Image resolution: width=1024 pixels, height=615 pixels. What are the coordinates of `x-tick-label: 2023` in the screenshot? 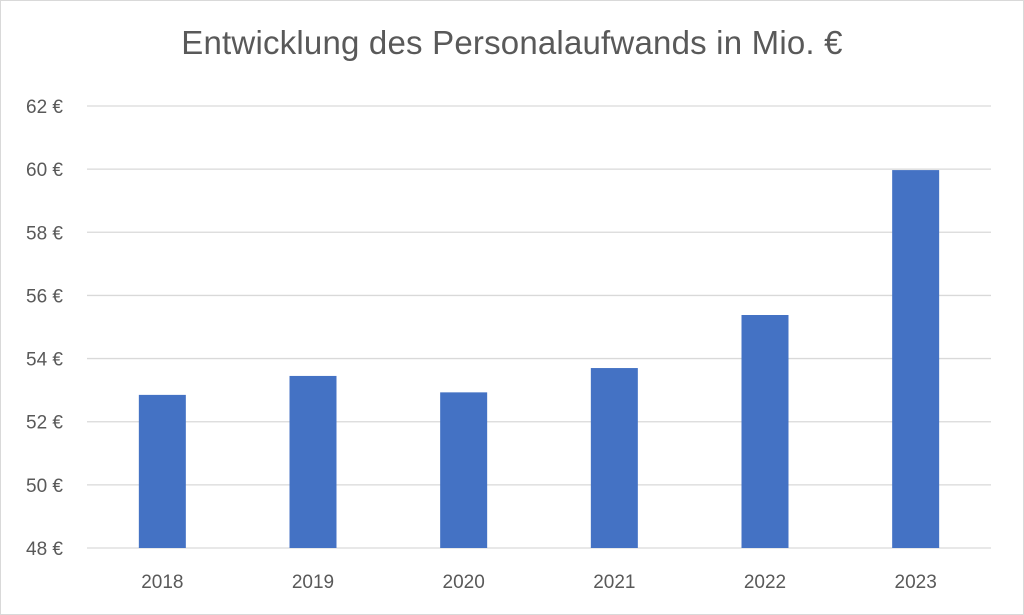 It's located at (916, 582).